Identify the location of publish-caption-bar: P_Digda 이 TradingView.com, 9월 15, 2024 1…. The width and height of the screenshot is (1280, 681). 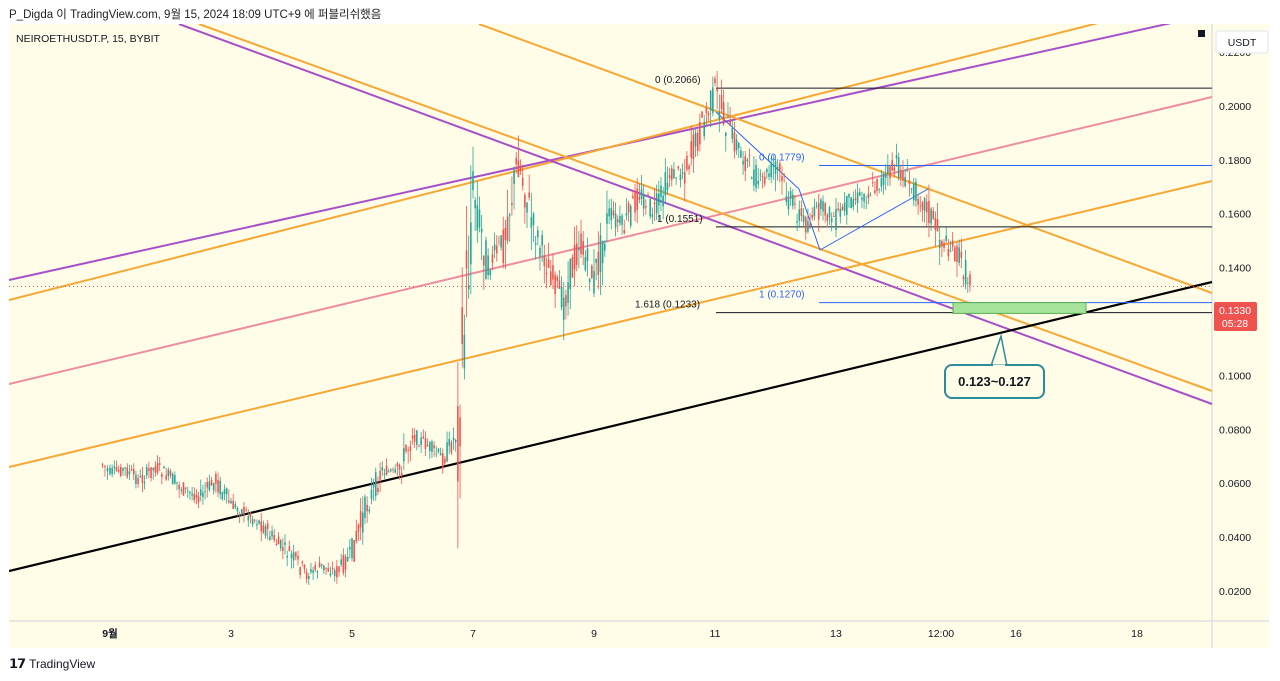
(640, 12).